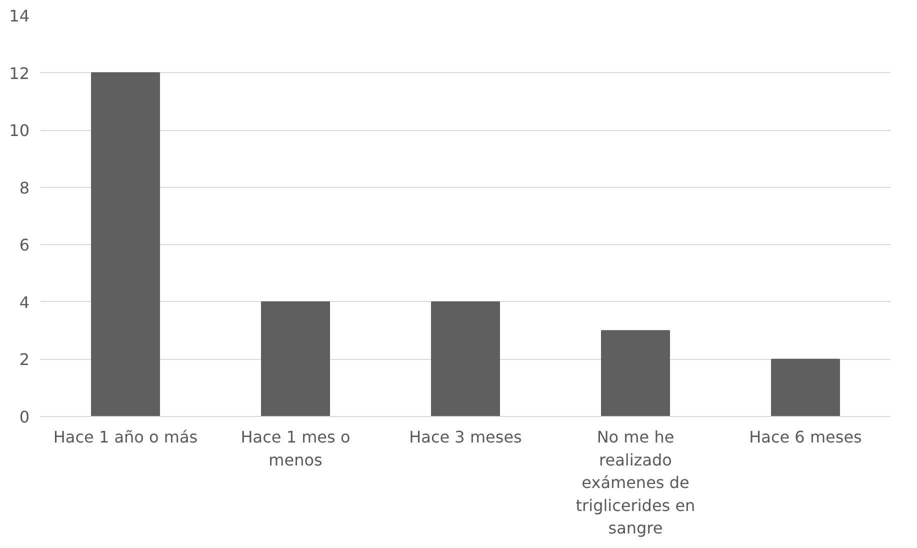  What do you see at coordinates (24, 417) in the screenshot?
I see `y-tick-label: 0` at bounding box center [24, 417].